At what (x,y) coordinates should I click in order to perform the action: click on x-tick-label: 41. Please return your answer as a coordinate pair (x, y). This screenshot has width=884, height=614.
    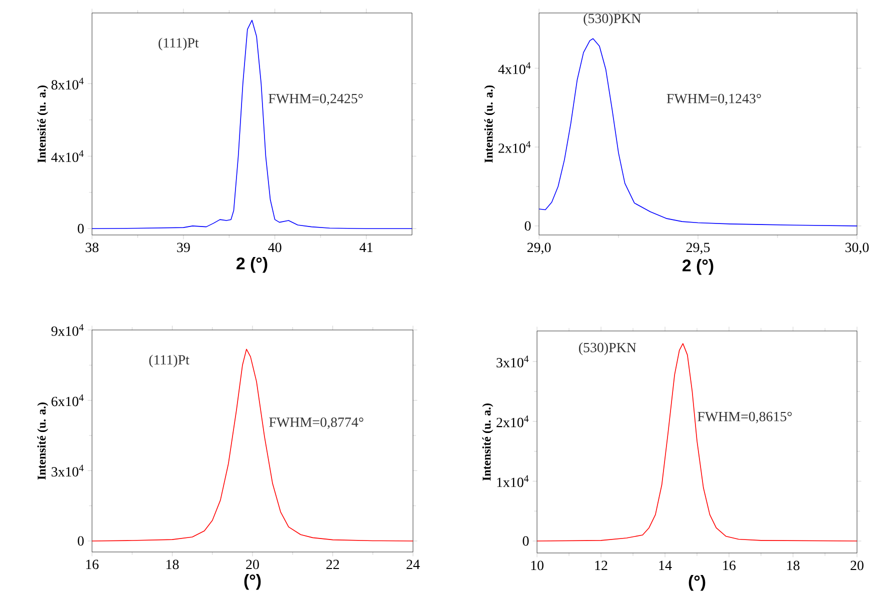
    Looking at the image, I should click on (366, 247).